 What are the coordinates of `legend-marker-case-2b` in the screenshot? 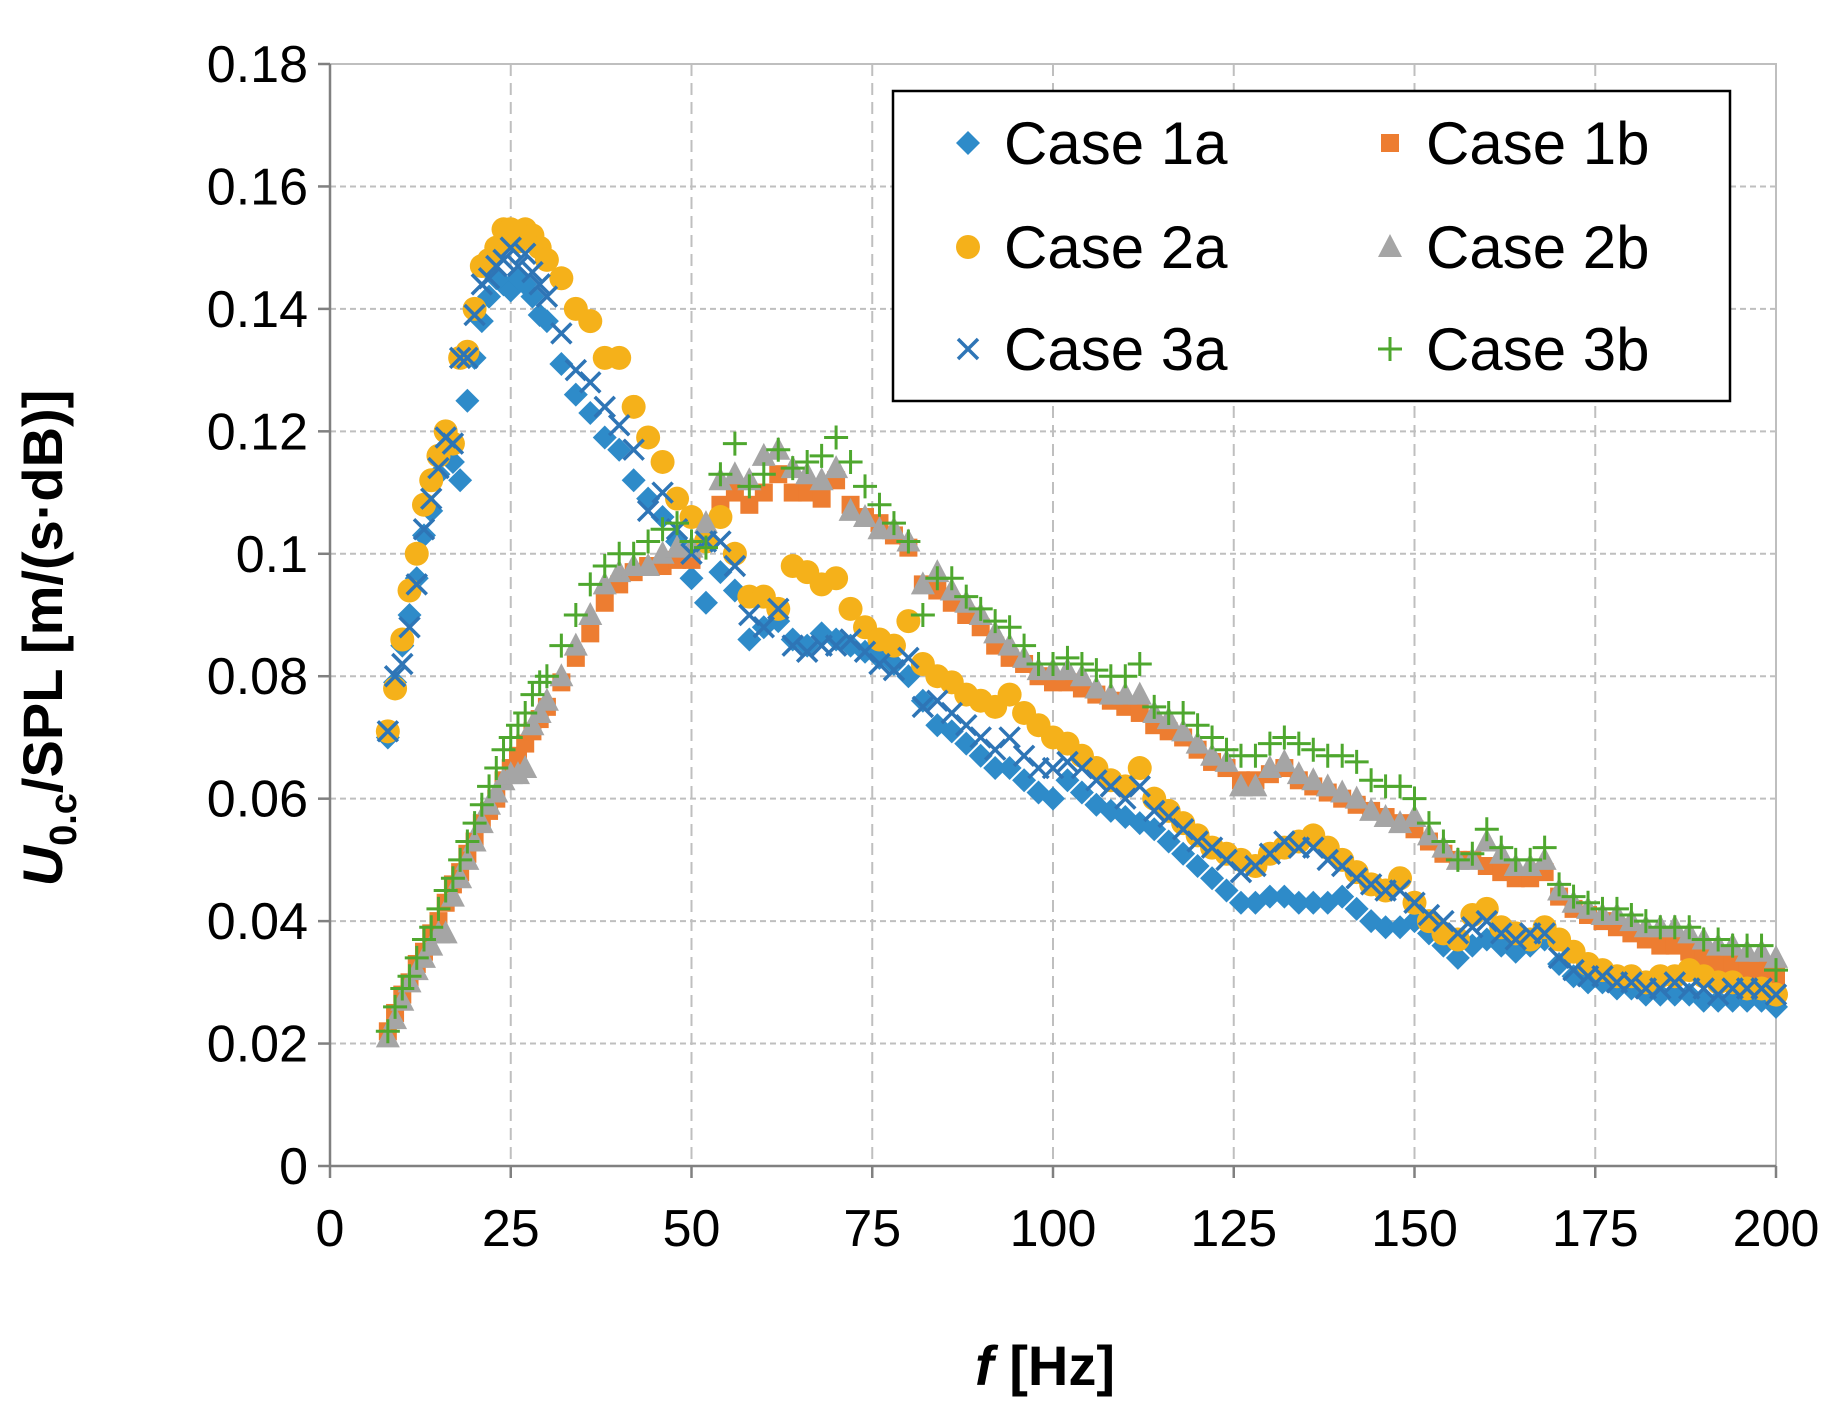 It's located at (1390, 245).